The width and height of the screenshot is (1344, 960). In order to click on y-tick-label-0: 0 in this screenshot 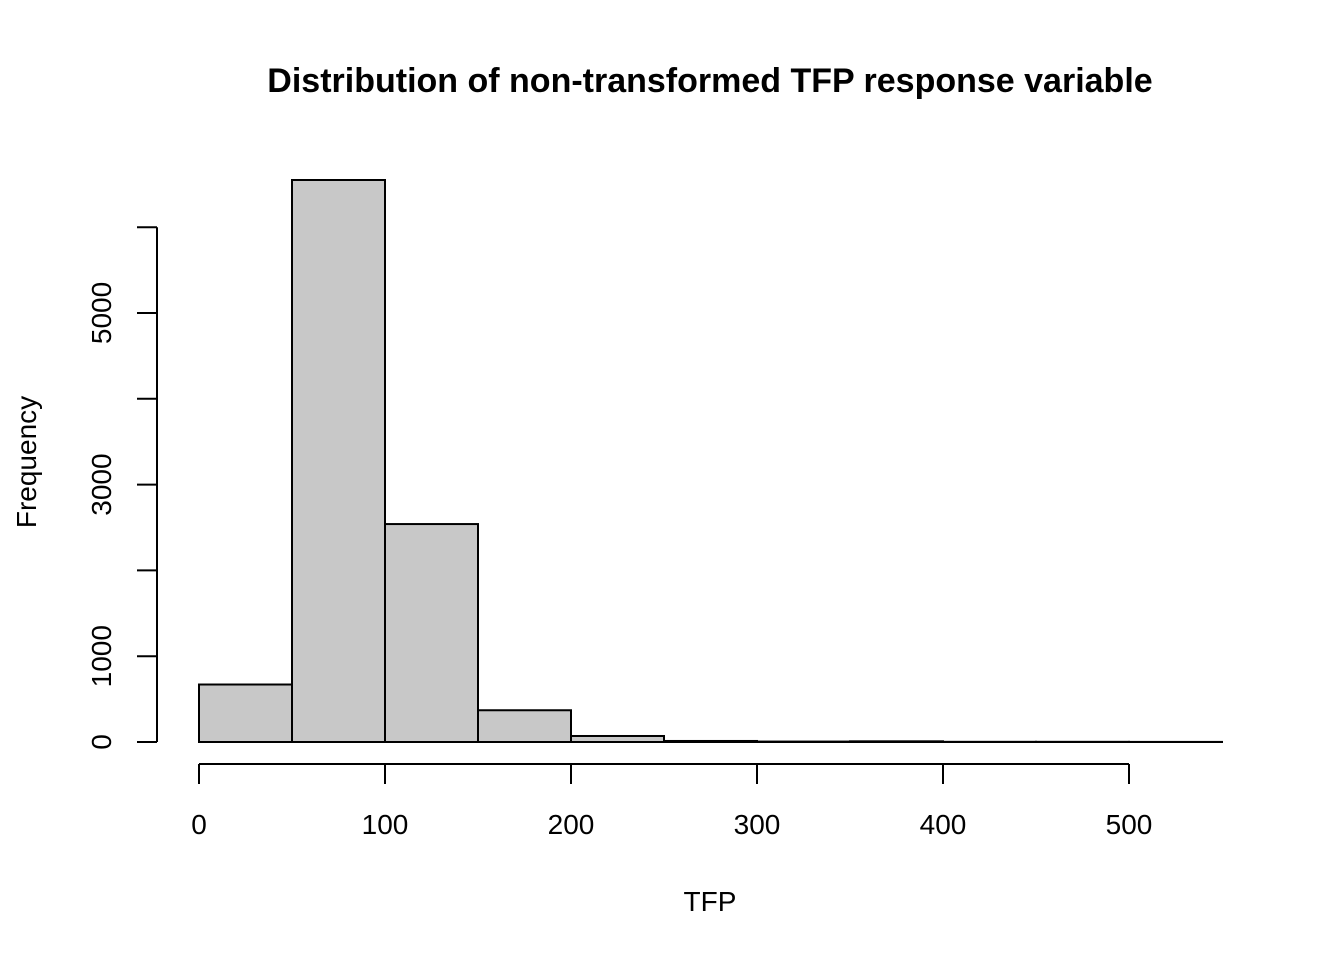, I will do `click(101, 742)`.